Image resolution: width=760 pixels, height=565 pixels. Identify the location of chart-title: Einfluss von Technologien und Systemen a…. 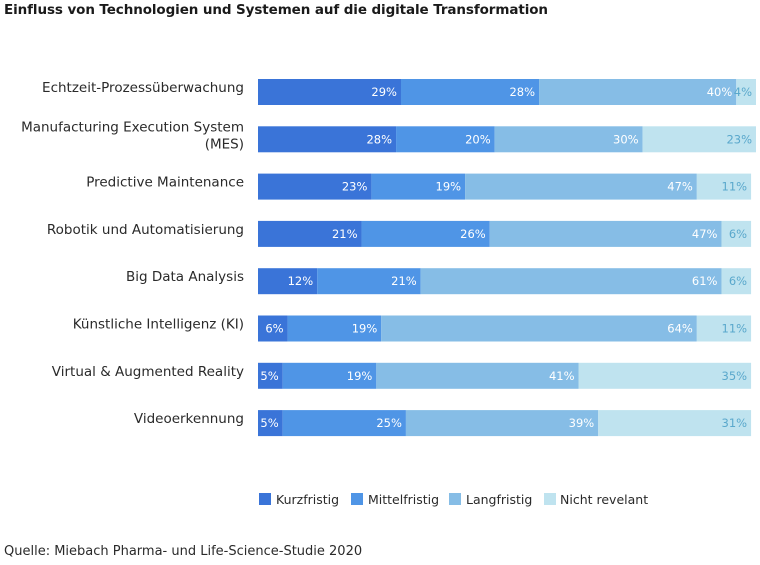
(276, 10).